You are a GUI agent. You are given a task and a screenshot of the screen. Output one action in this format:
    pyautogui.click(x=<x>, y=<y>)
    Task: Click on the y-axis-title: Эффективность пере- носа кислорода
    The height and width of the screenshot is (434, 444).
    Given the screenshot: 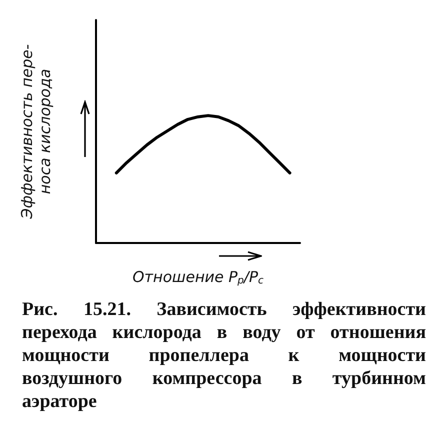 What is the action you would take?
    pyautogui.click(x=36, y=132)
    